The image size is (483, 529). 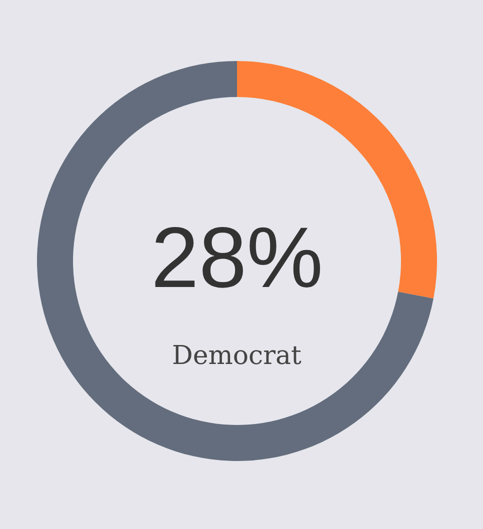 What do you see at coordinates (237, 258) in the screenshot?
I see `data-label: 28%` at bounding box center [237, 258].